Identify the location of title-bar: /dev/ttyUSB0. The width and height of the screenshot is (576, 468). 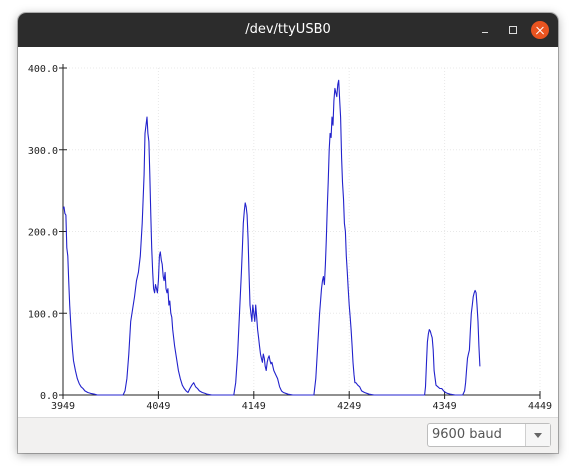
(288, 30).